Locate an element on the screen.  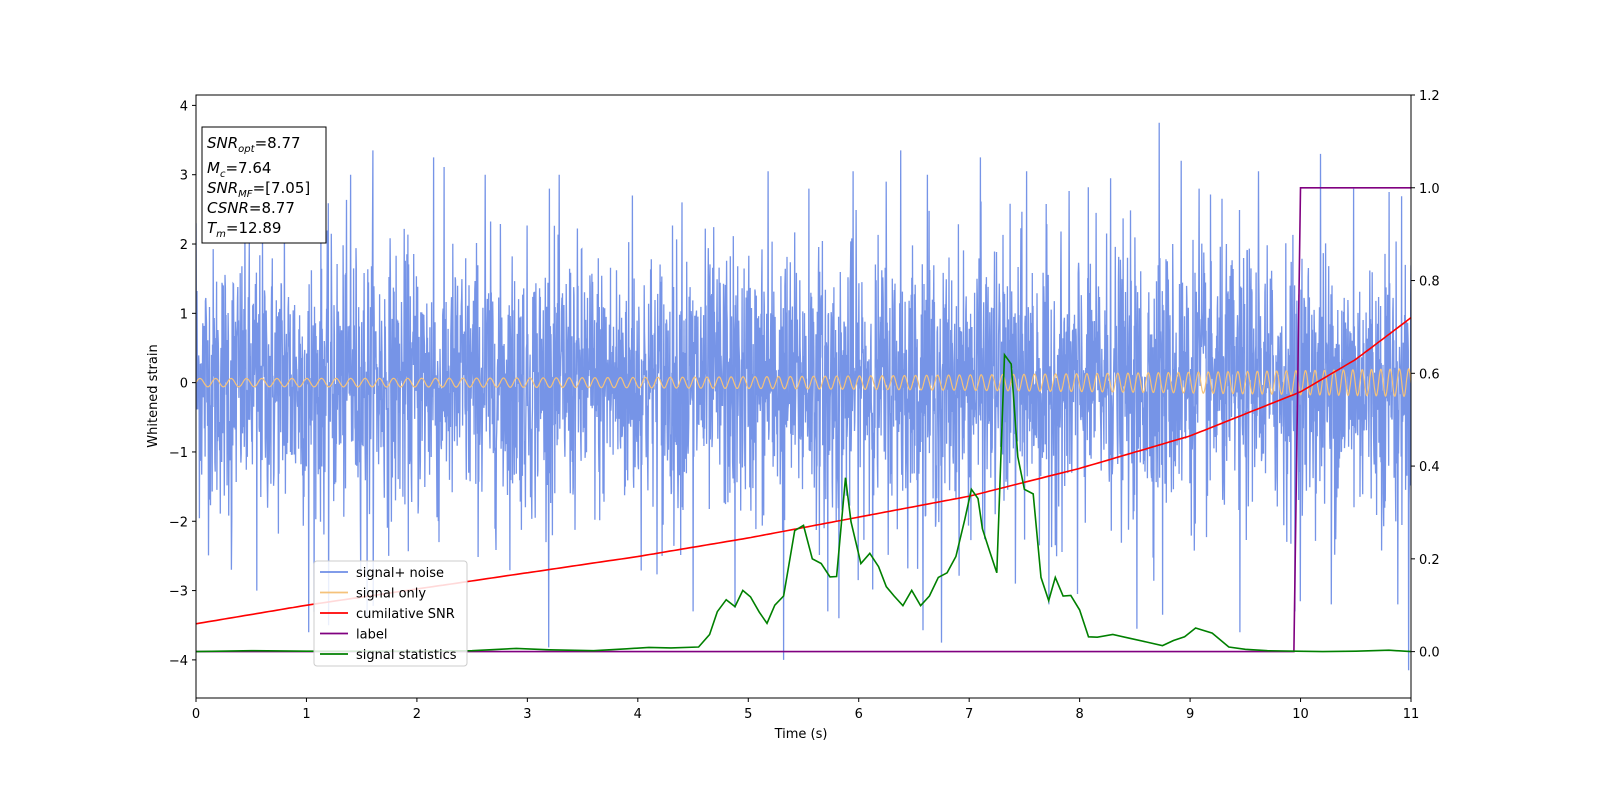
legend-label: label is located at coordinates (371, 635).